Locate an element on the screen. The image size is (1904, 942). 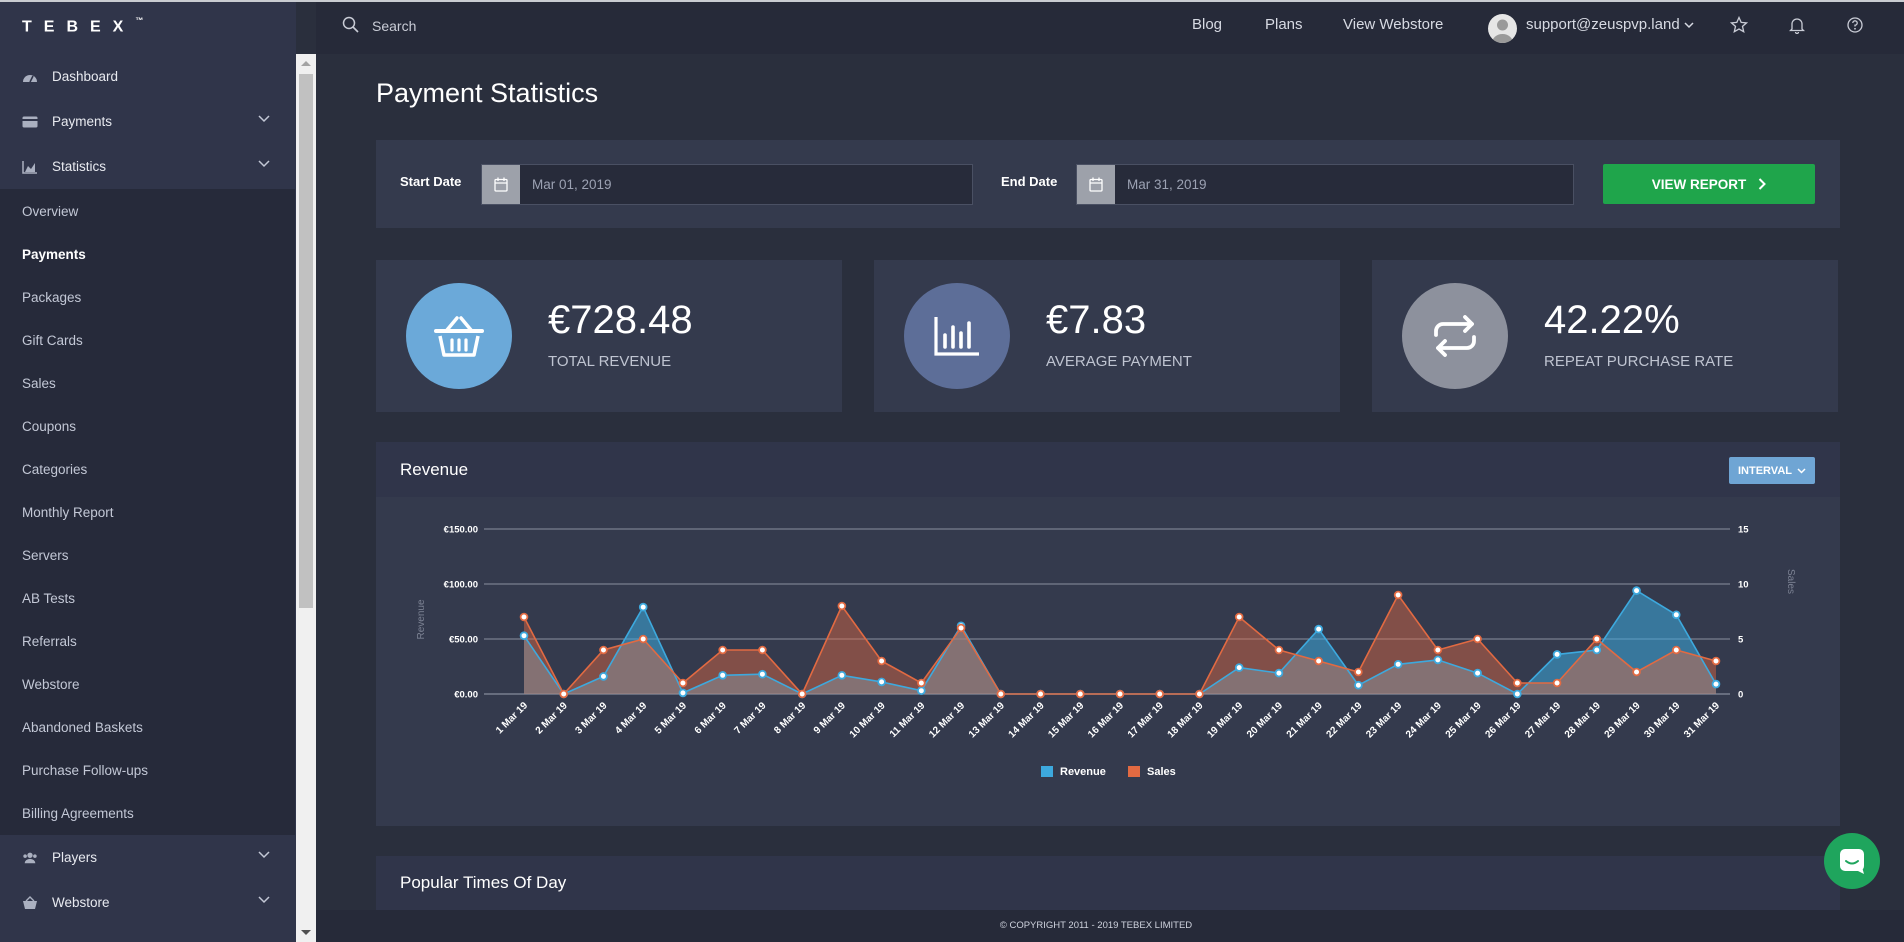
sidebar-subitem-referrals: Referrals is located at coordinates (49, 641).